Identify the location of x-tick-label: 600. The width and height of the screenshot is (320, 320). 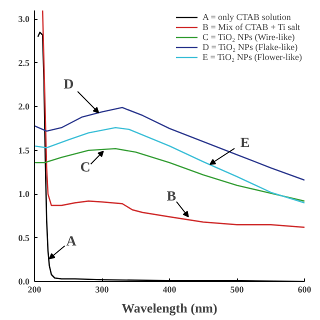
(305, 289).